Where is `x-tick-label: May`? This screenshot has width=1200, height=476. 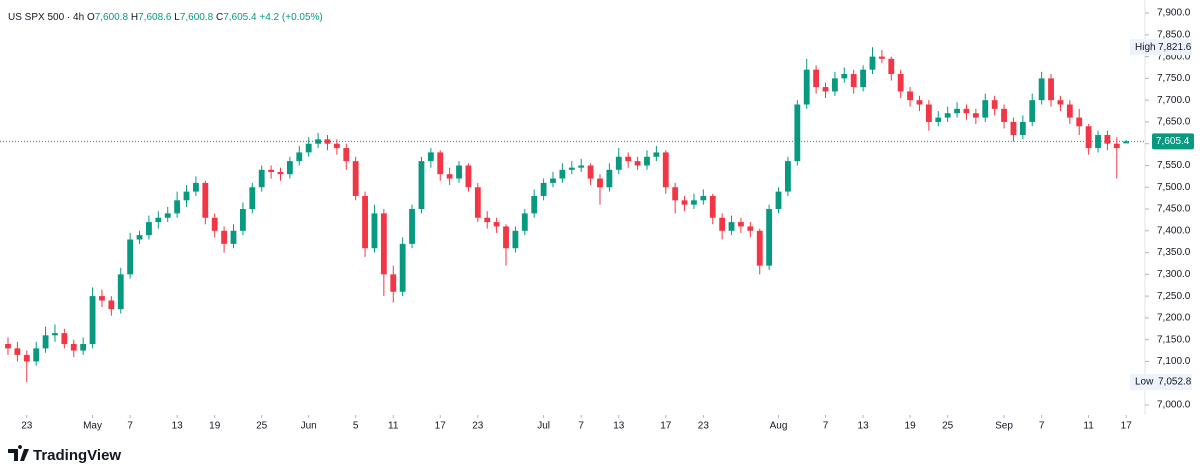
x-tick-label: May is located at coordinates (92, 426).